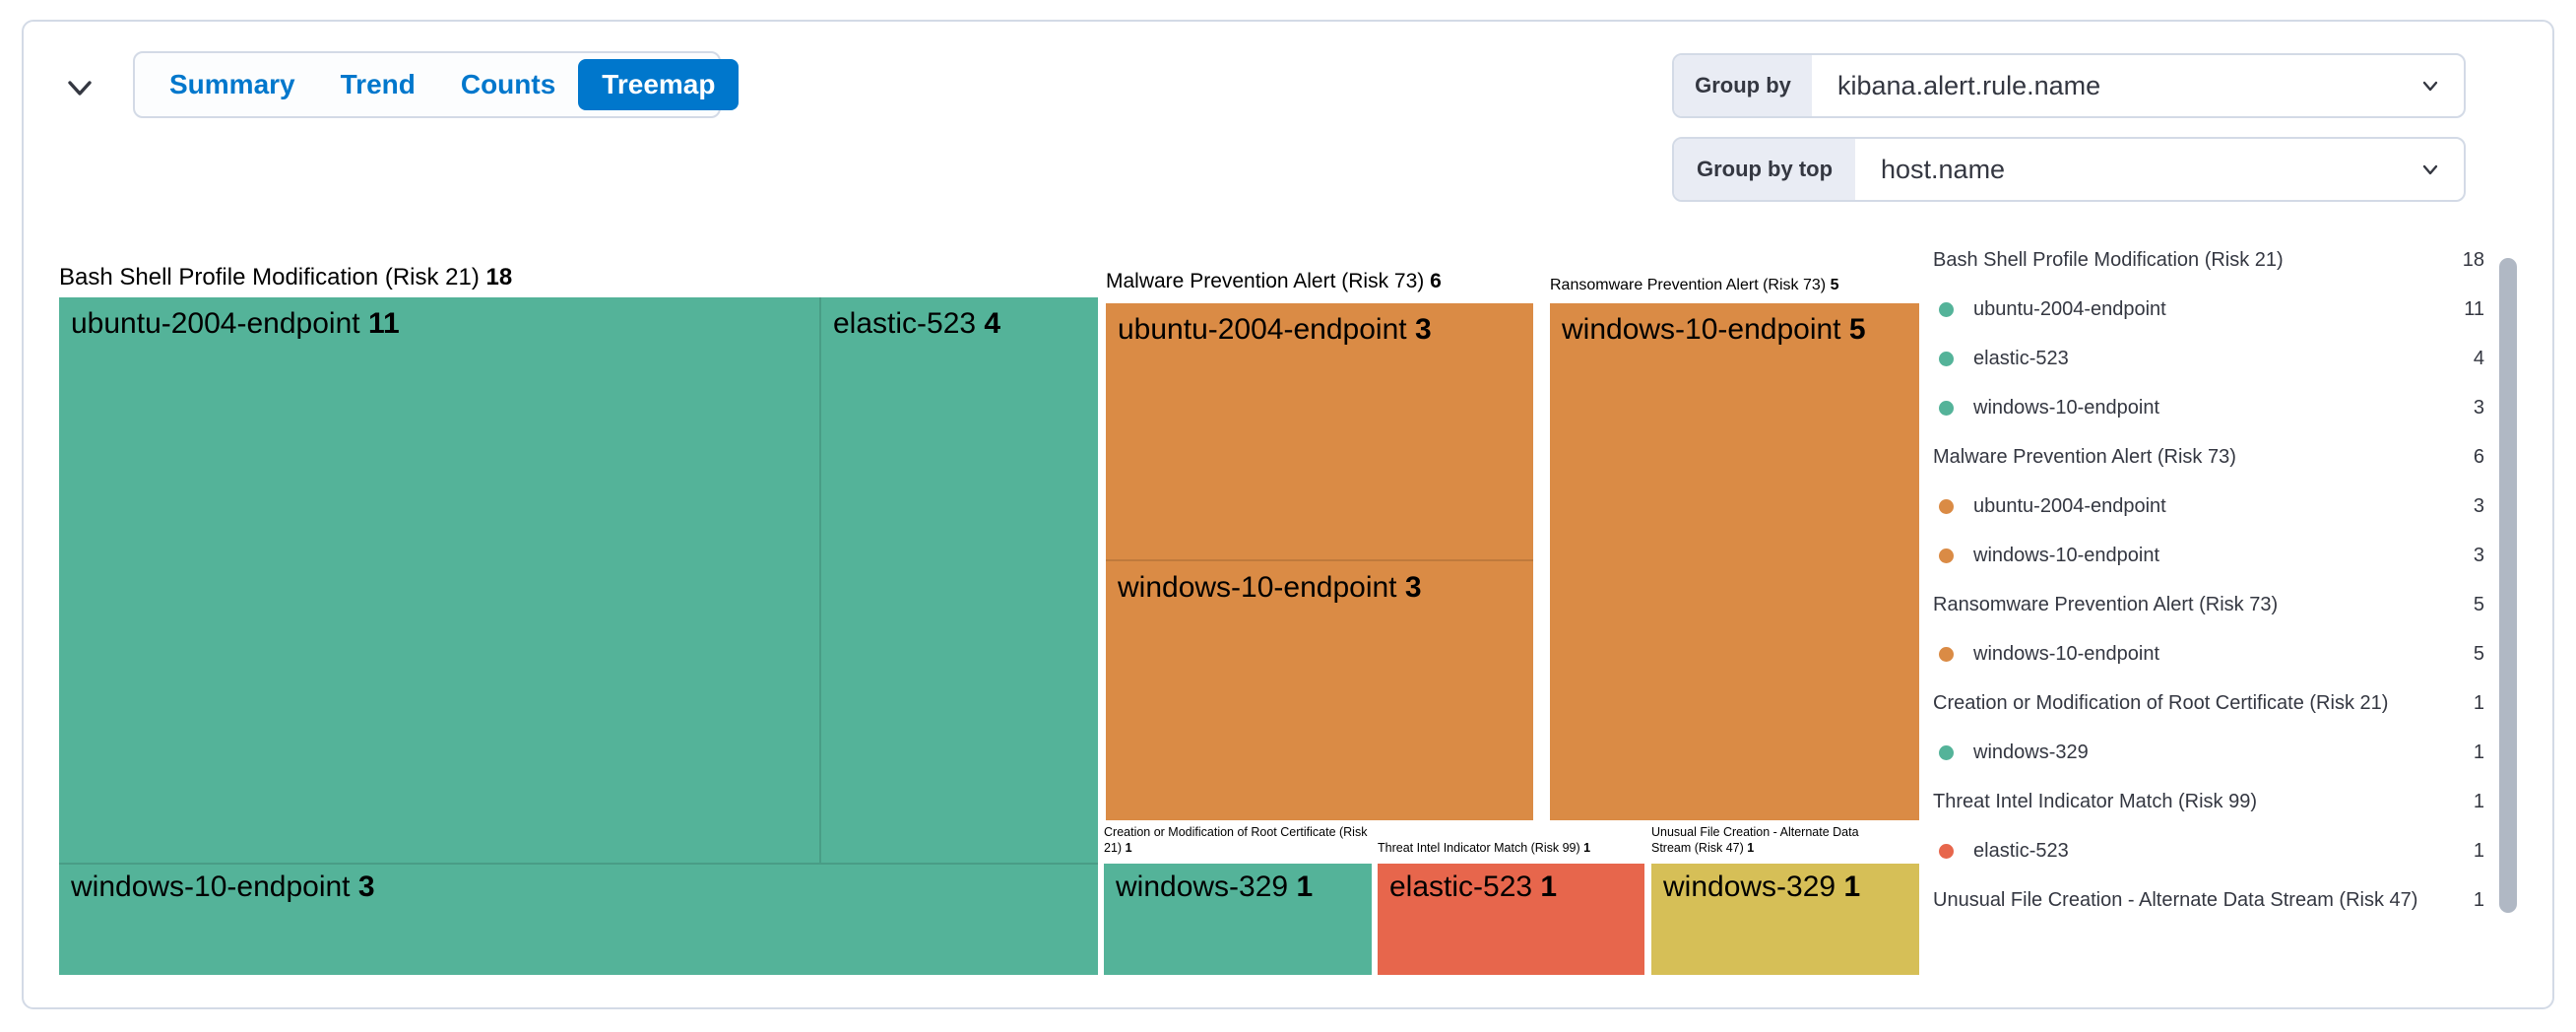 This screenshot has height=1032, width=2576. Describe the element at coordinates (659, 84) in the screenshot. I see `tab-treemap: Treemap` at that location.